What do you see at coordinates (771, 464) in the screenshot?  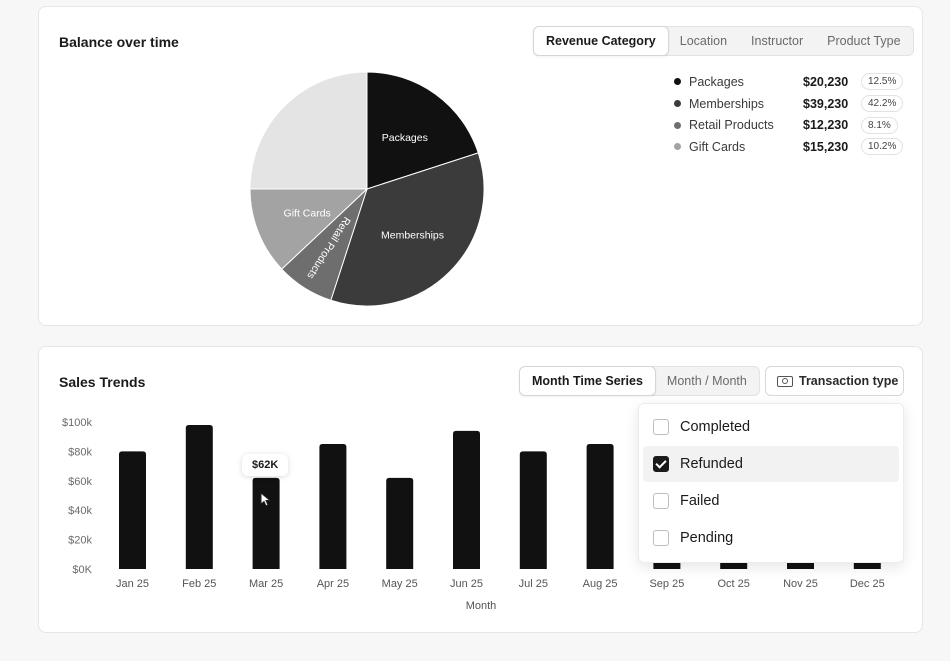 I see `filter-option-refunded: Refunded` at bounding box center [771, 464].